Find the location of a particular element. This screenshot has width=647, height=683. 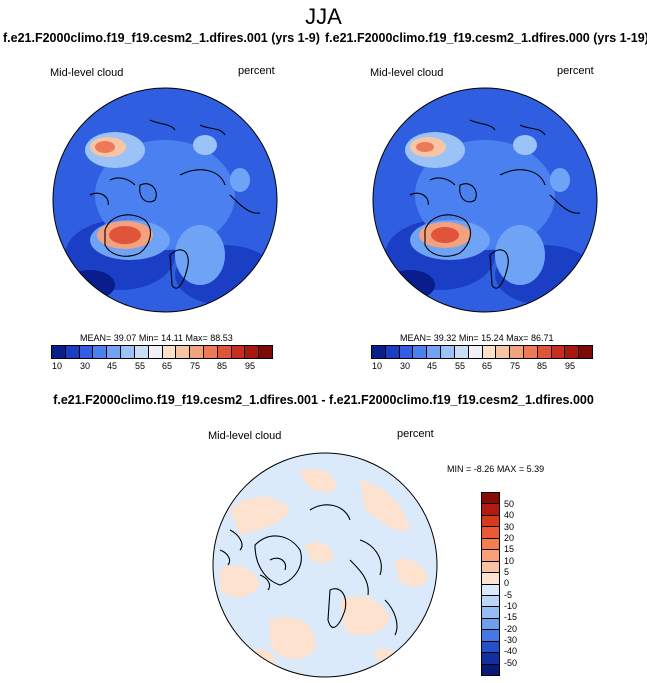

diff-tick-neg30: -30 is located at coordinates (511, 640).